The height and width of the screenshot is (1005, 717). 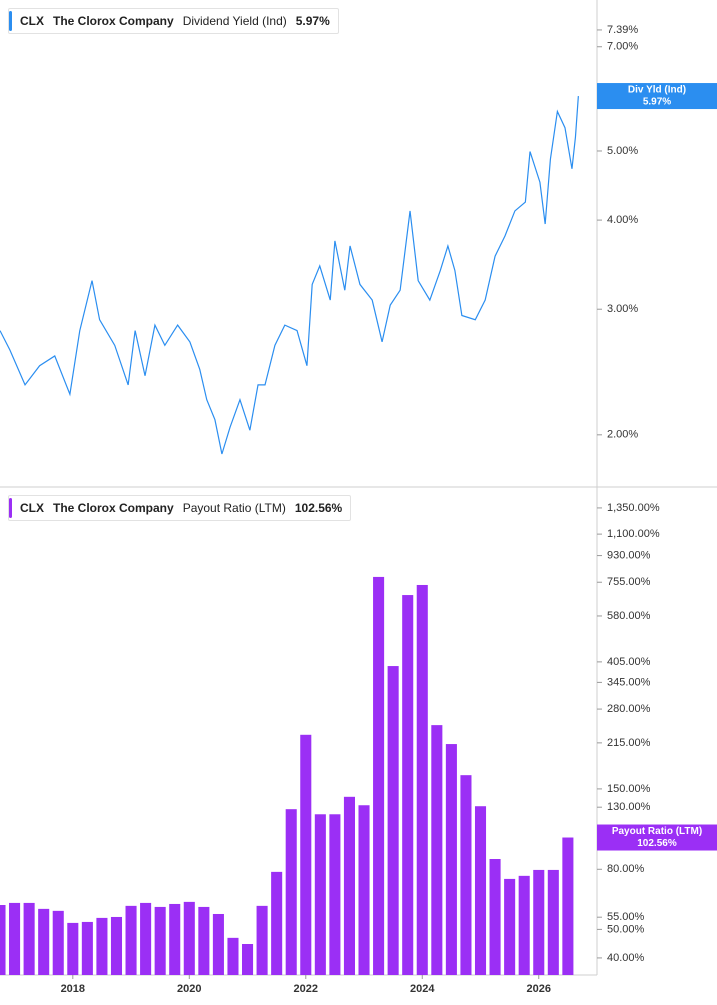 I want to click on value-tag-name: Payout Ratio (LTM), so click(x=657, y=831).